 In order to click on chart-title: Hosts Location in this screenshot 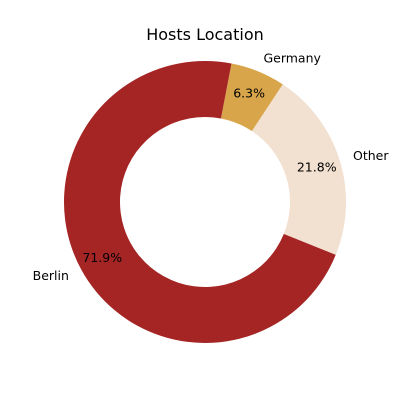, I will do `click(205, 34)`.